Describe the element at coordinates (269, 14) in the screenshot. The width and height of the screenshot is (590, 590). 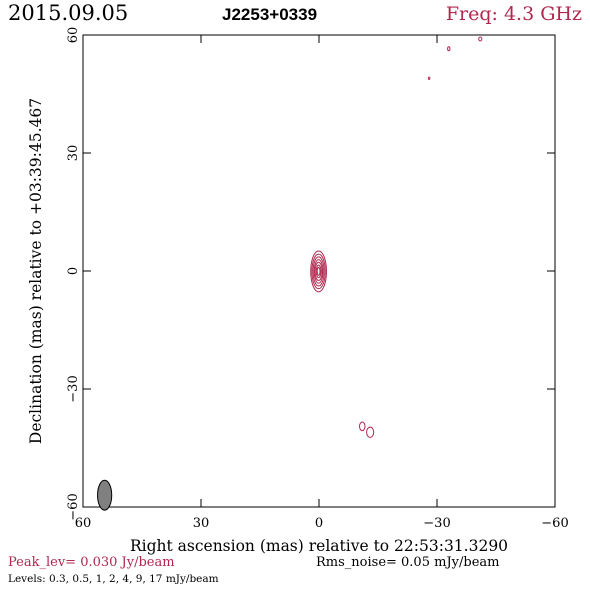
I see `source-name: J2253+0339` at that location.